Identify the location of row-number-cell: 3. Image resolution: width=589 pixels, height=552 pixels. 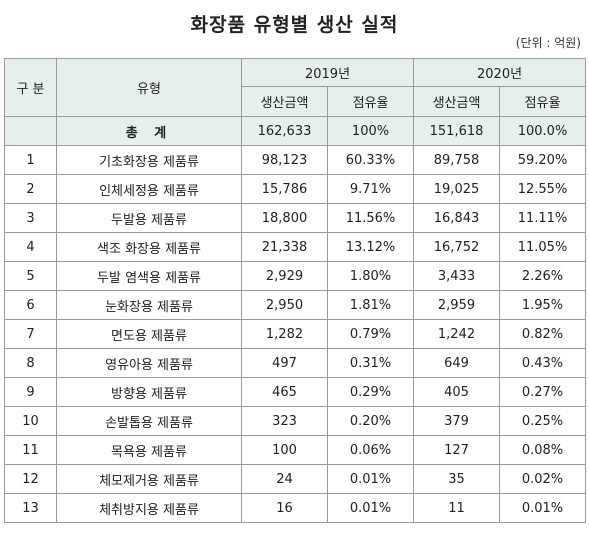
(30, 218).